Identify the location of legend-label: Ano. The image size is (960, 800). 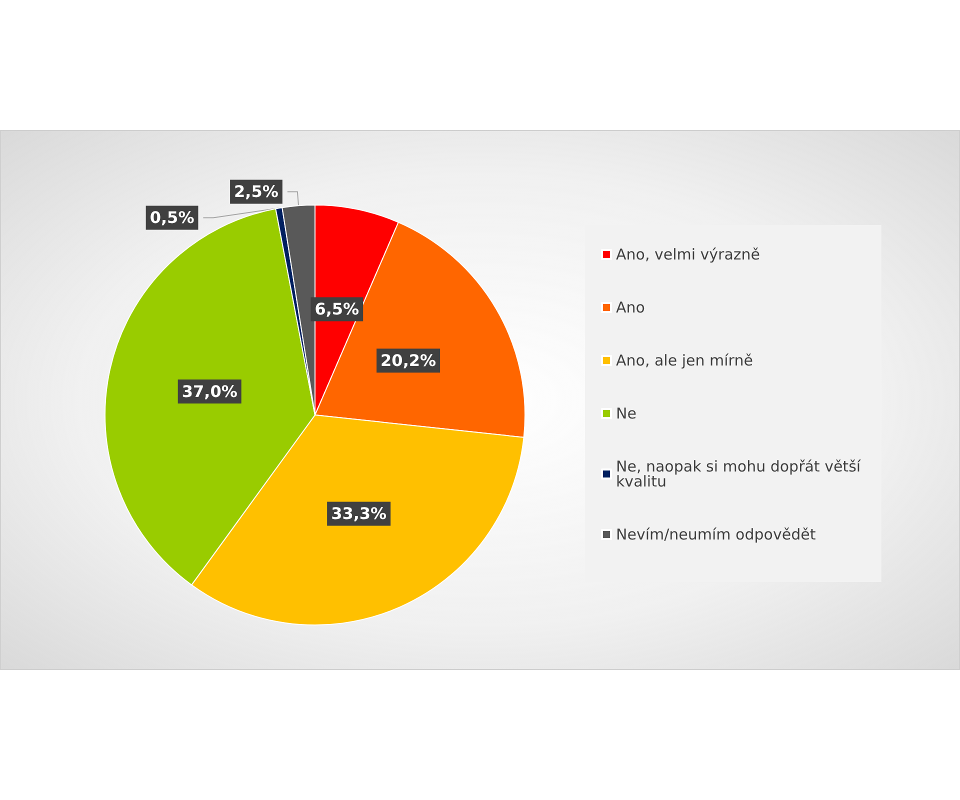
(630, 307).